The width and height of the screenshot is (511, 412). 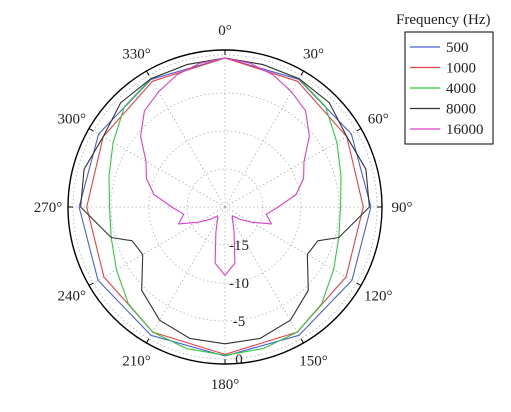 I want to click on legend-entry: 1000, so click(x=443, y=69).